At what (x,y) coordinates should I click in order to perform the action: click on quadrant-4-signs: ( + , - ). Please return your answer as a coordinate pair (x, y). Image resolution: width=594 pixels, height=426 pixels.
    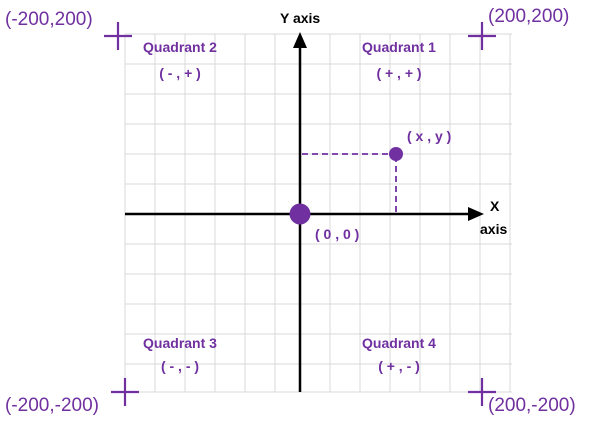
    Looking at the image, I should click on (399, 366).